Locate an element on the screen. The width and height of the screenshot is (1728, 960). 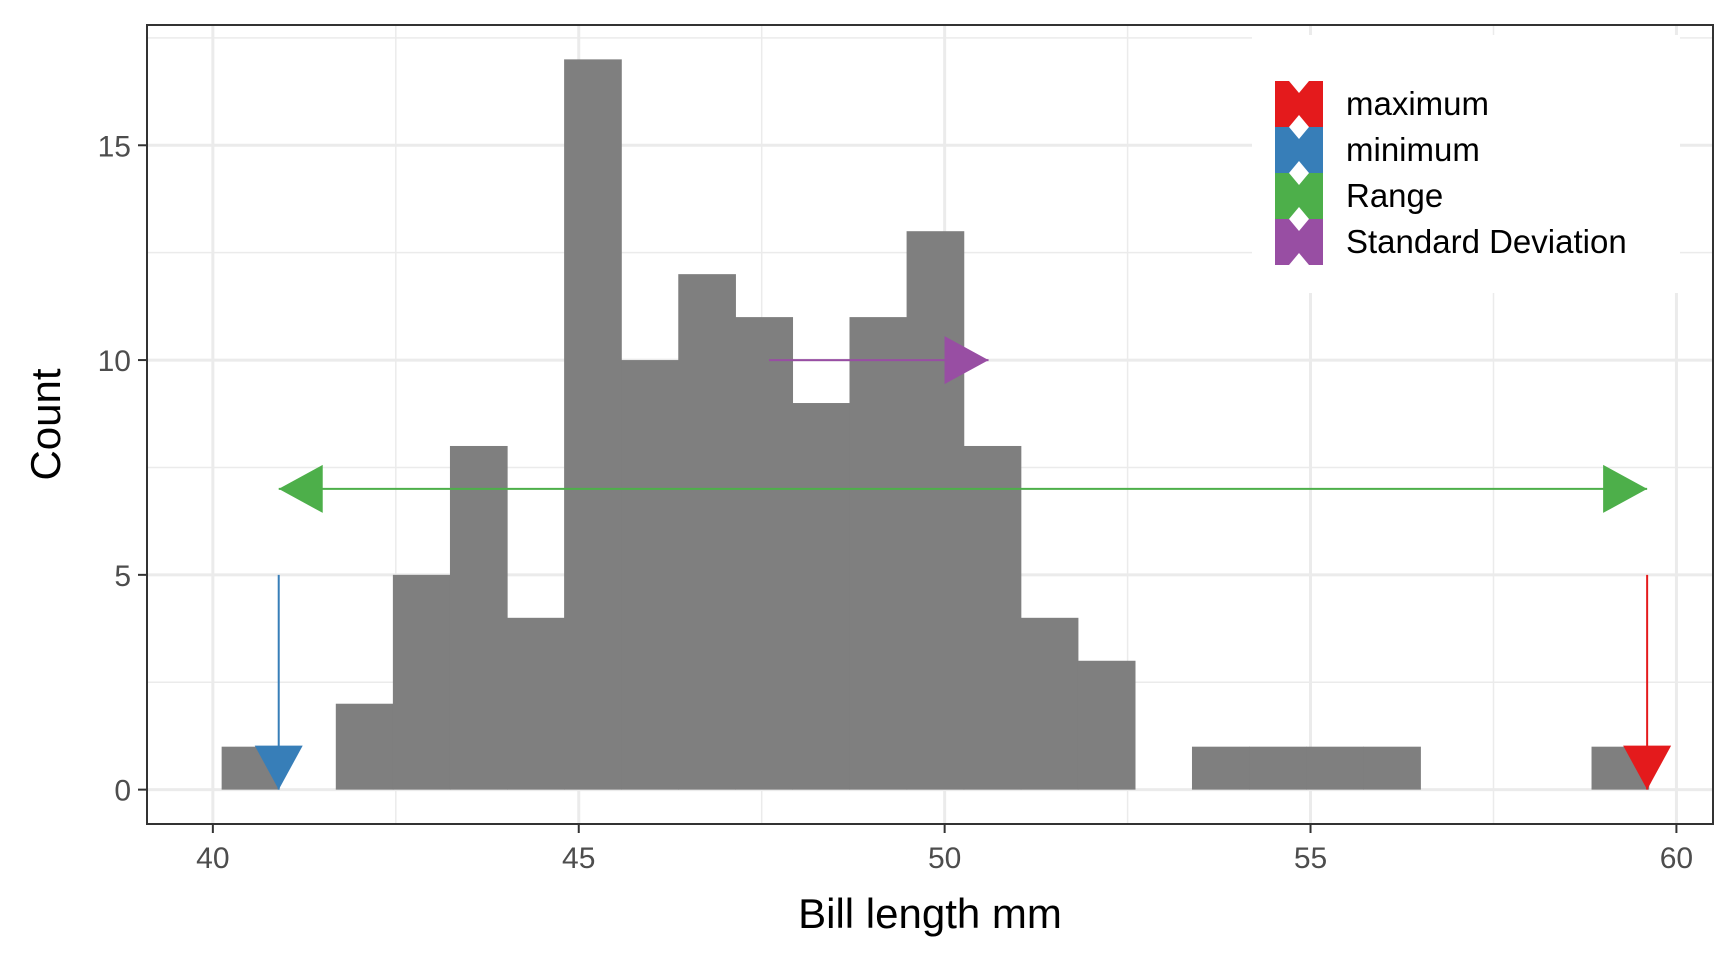
legend-label: maximum is located at coordinates (1417, 103).